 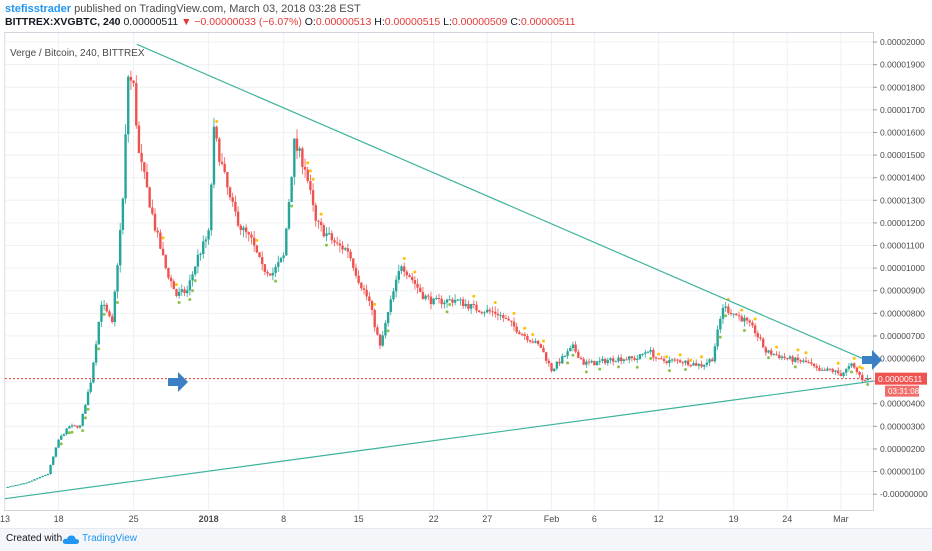 I want to click on y-tick-label: 0.00001500, so click(x=902, y=155).